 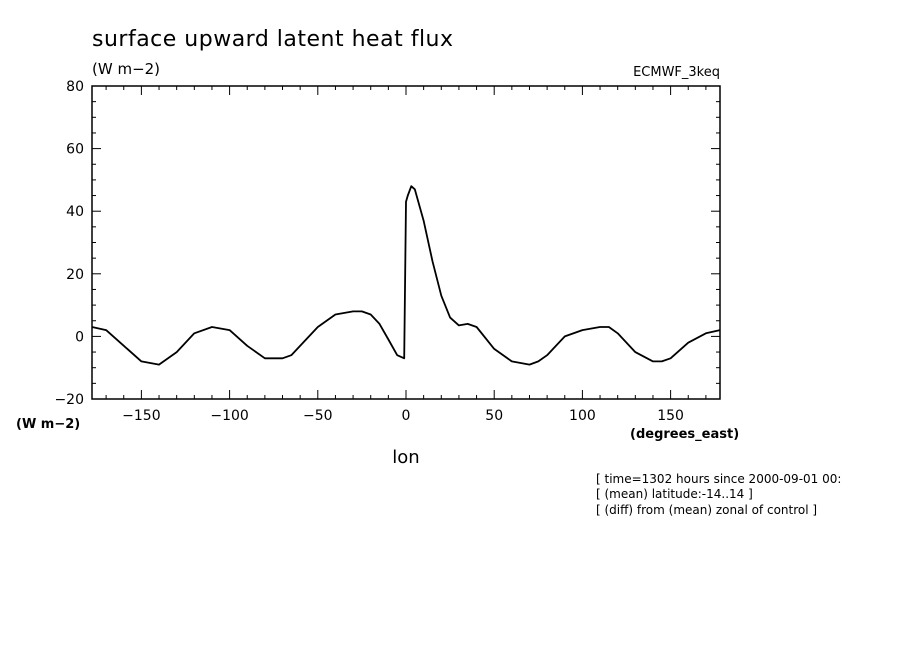 What do you see at coordinates (582, 416) in the screenshot?
I see `x-tick-label: 100` at bounding box center [582, 416].